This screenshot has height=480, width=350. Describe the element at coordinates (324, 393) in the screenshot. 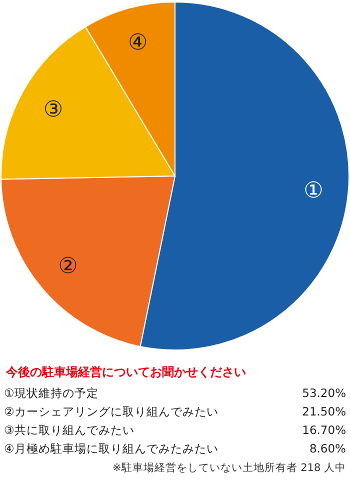

I see `text: 53.20%` at that location.